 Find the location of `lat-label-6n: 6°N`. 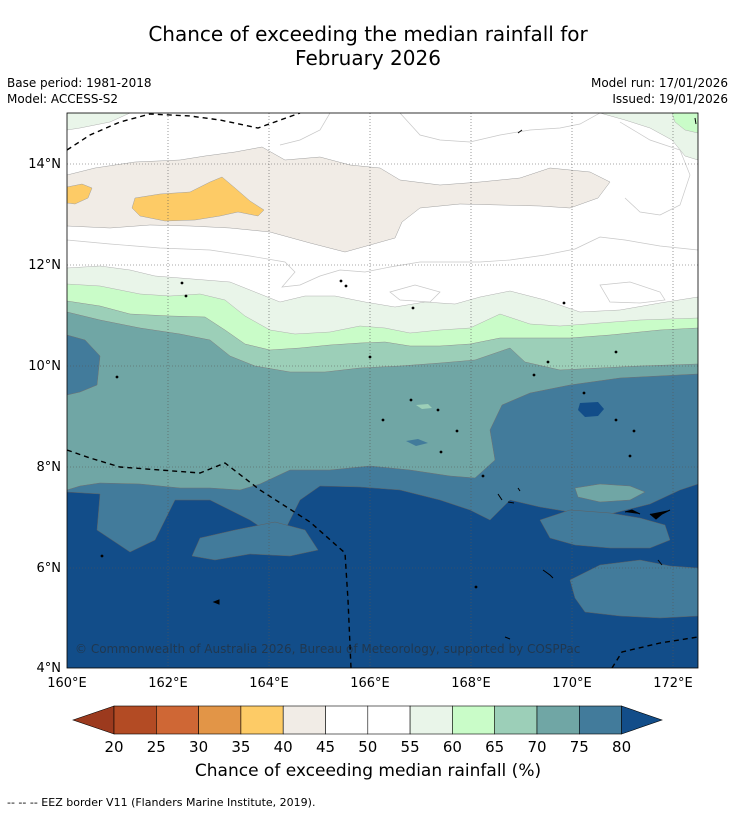

lat-label-6n: 6°N is located at coordinates (49, 568).